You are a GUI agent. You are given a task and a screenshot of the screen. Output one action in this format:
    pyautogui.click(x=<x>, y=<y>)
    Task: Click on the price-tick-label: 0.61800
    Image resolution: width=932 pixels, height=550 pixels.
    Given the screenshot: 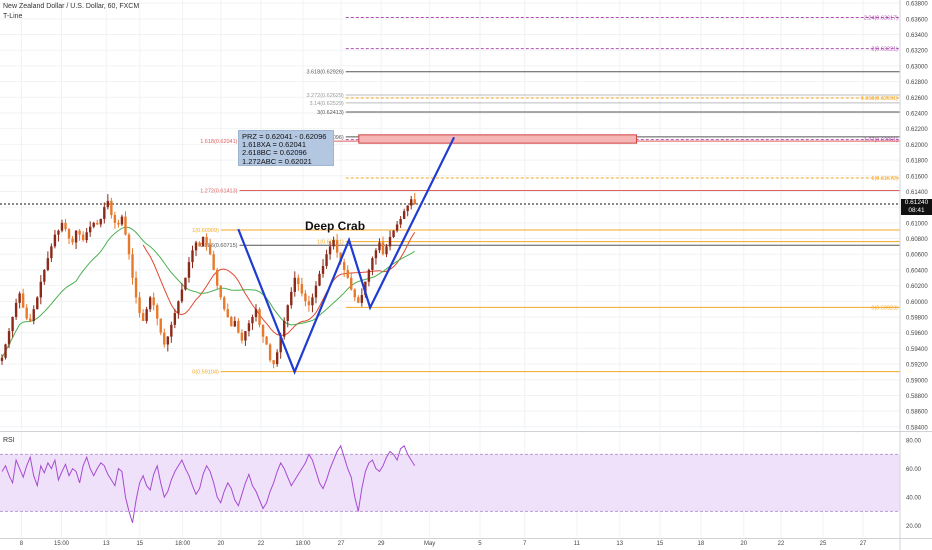 What is the action you would take?
    pyautogui.click(x=917, y=162)
    